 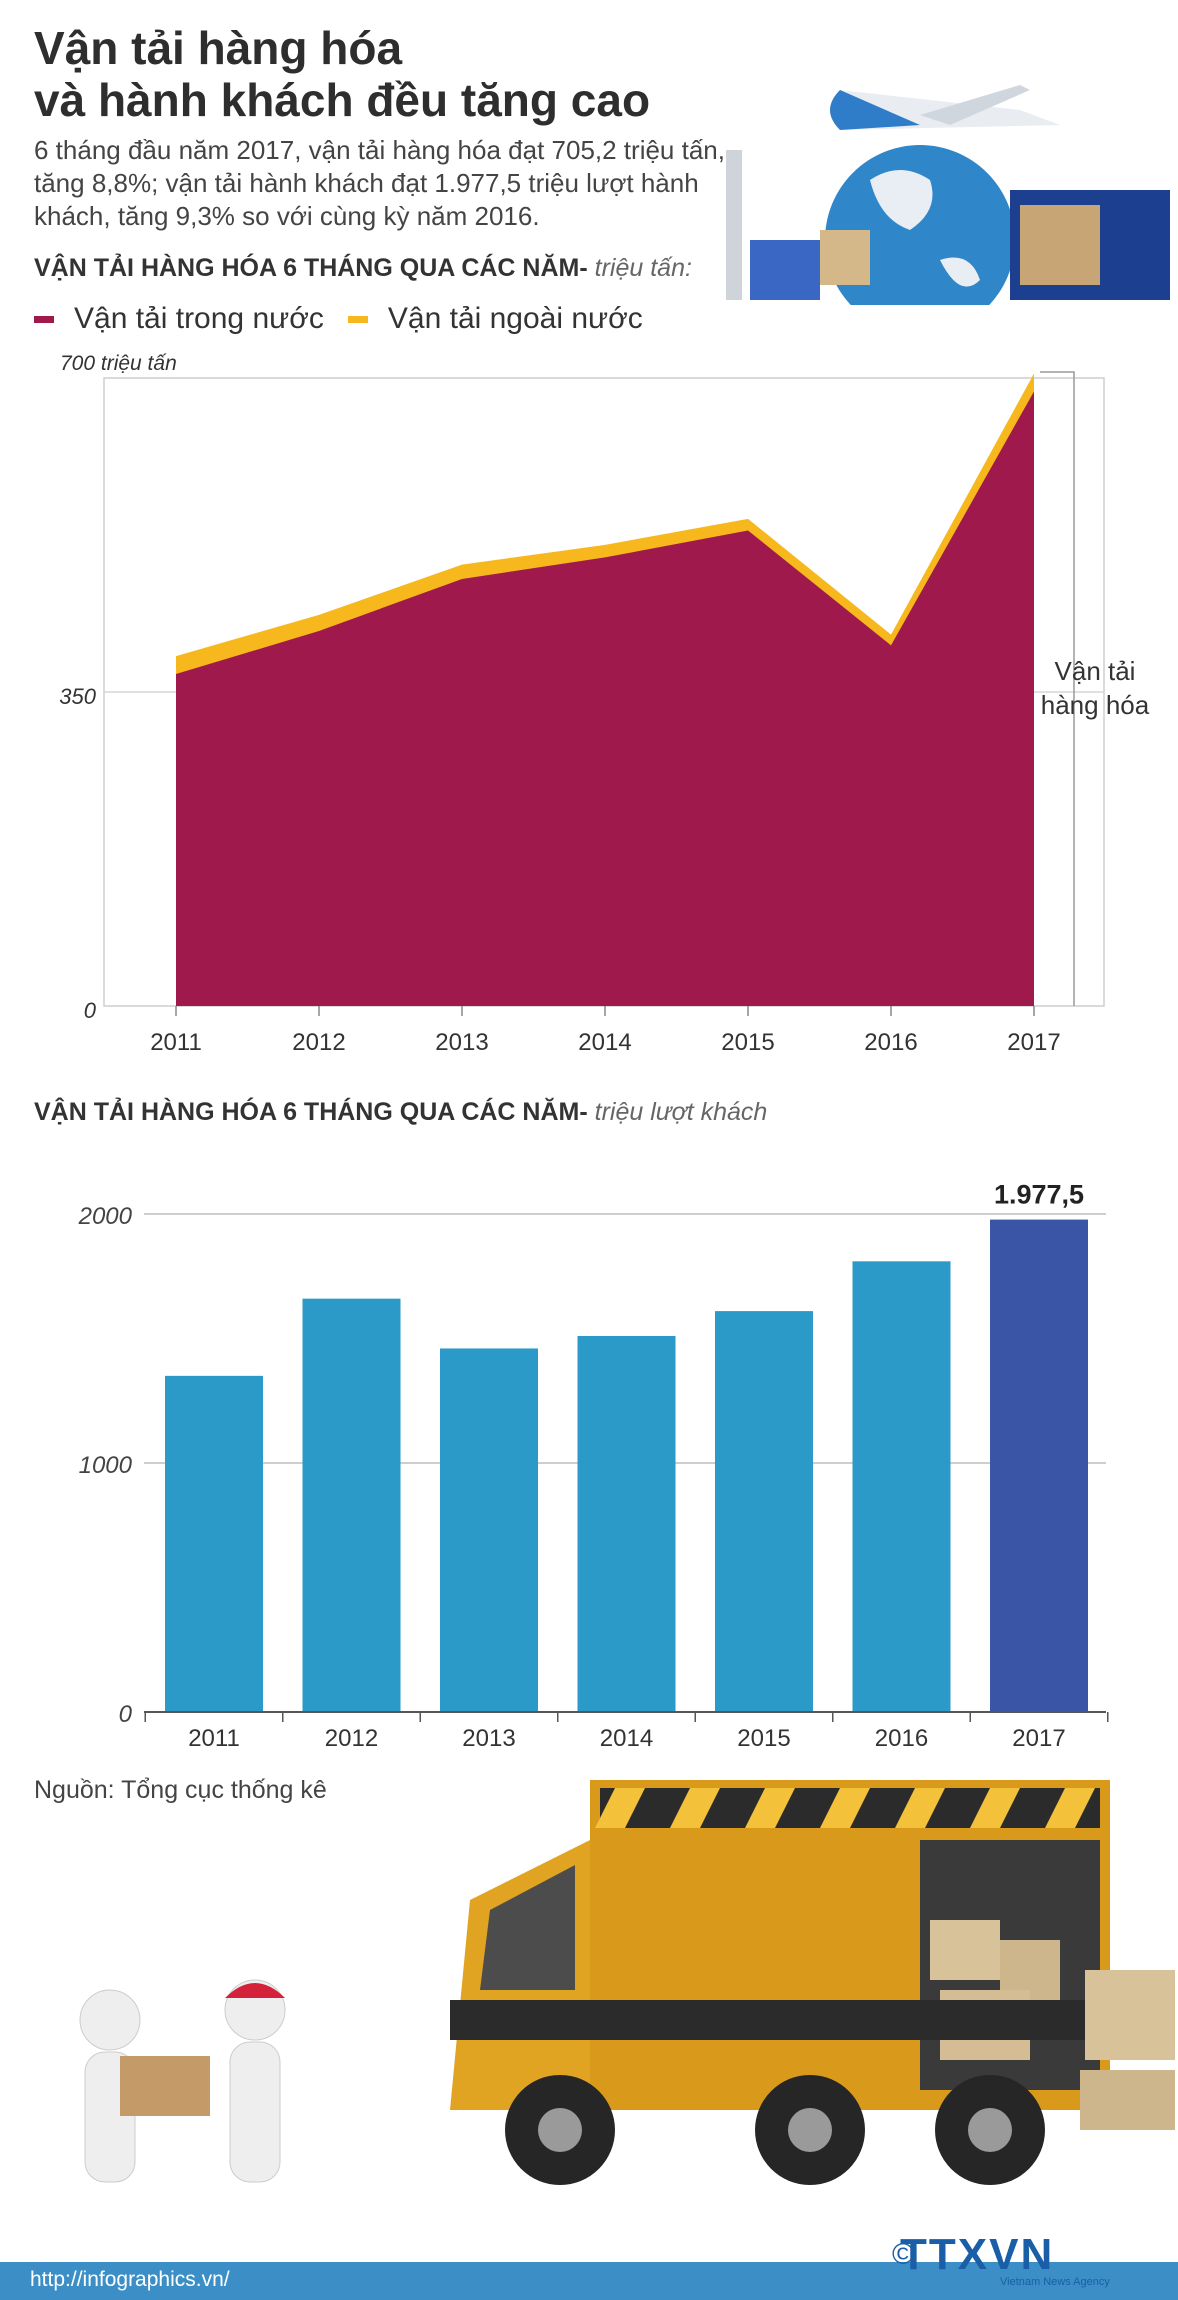 What do you see at coordinates (1038, 1738) in the screenshot?
I see `bar-x-label-2017: 2017` at bounding box center [1038, 1738].